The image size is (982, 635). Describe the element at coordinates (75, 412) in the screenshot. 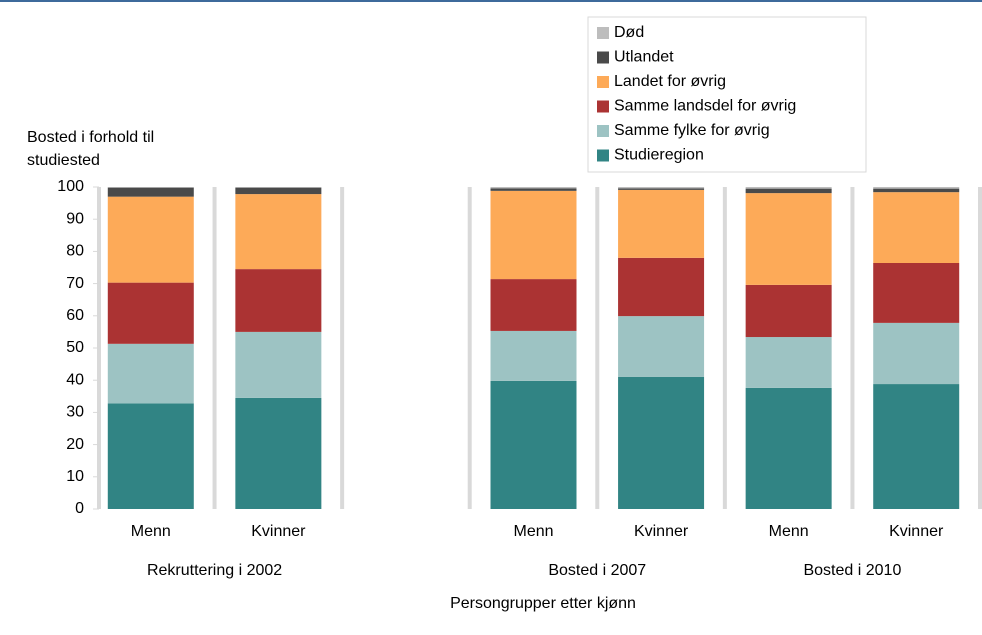

I see `y-tick-label: 30` at that location.